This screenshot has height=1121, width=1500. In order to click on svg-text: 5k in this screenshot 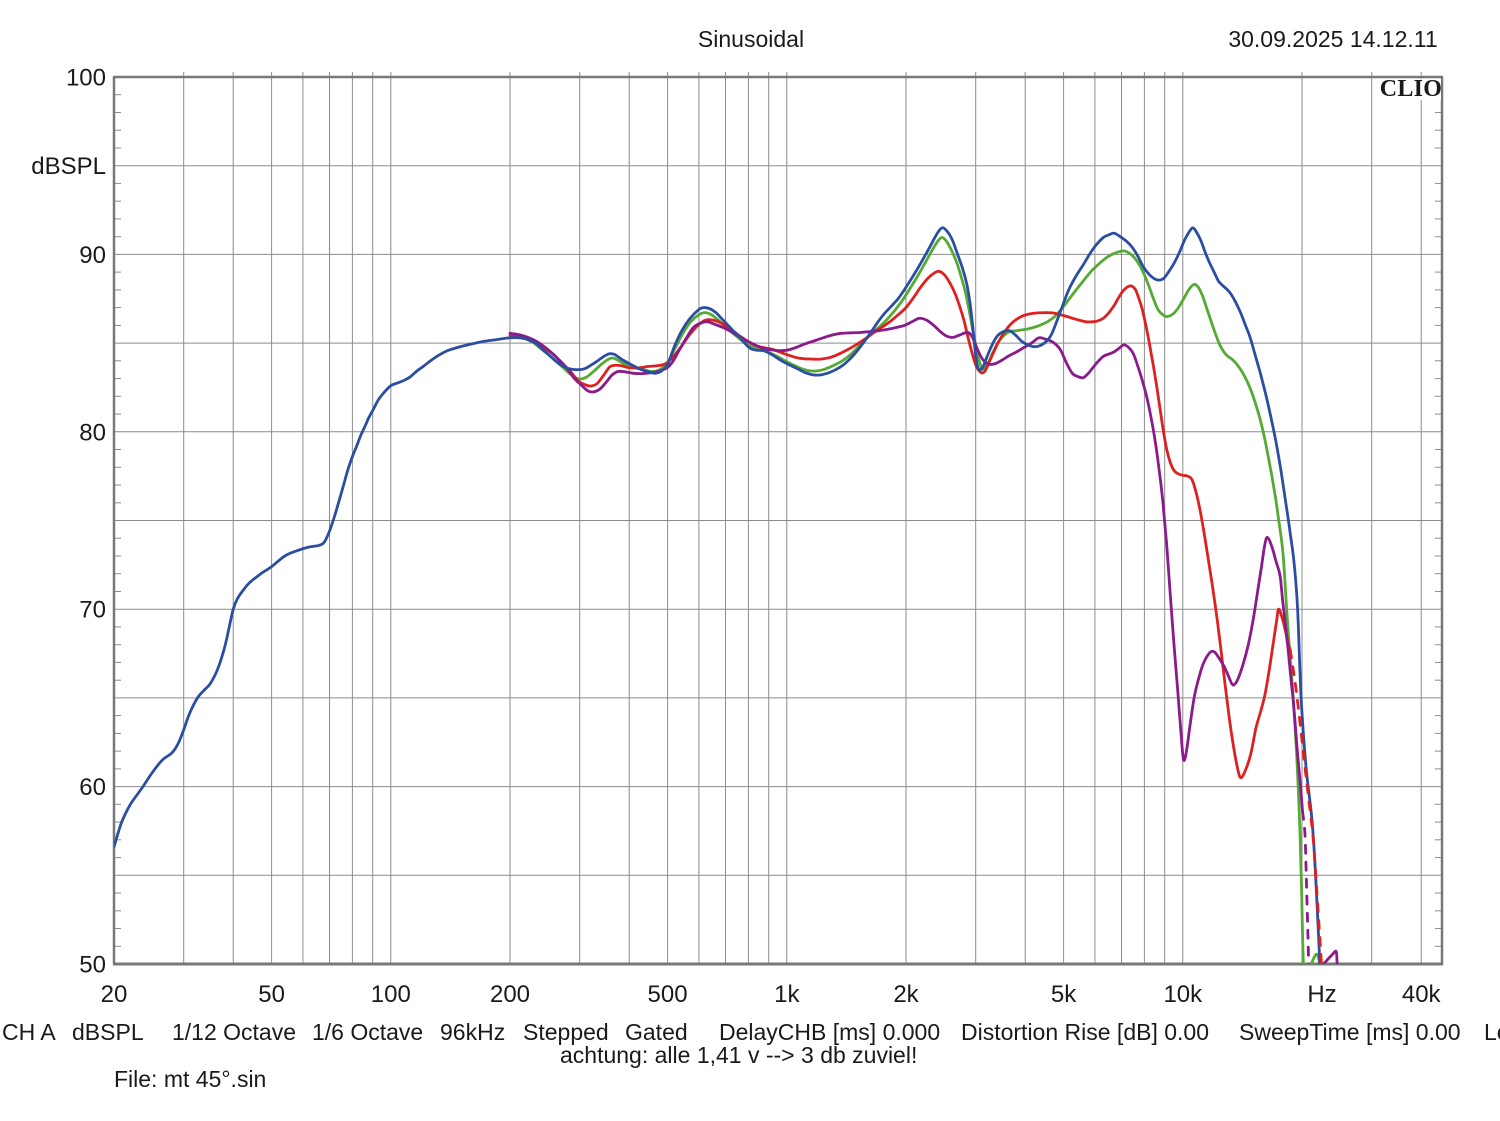, I will do `click(1064, 994)`.